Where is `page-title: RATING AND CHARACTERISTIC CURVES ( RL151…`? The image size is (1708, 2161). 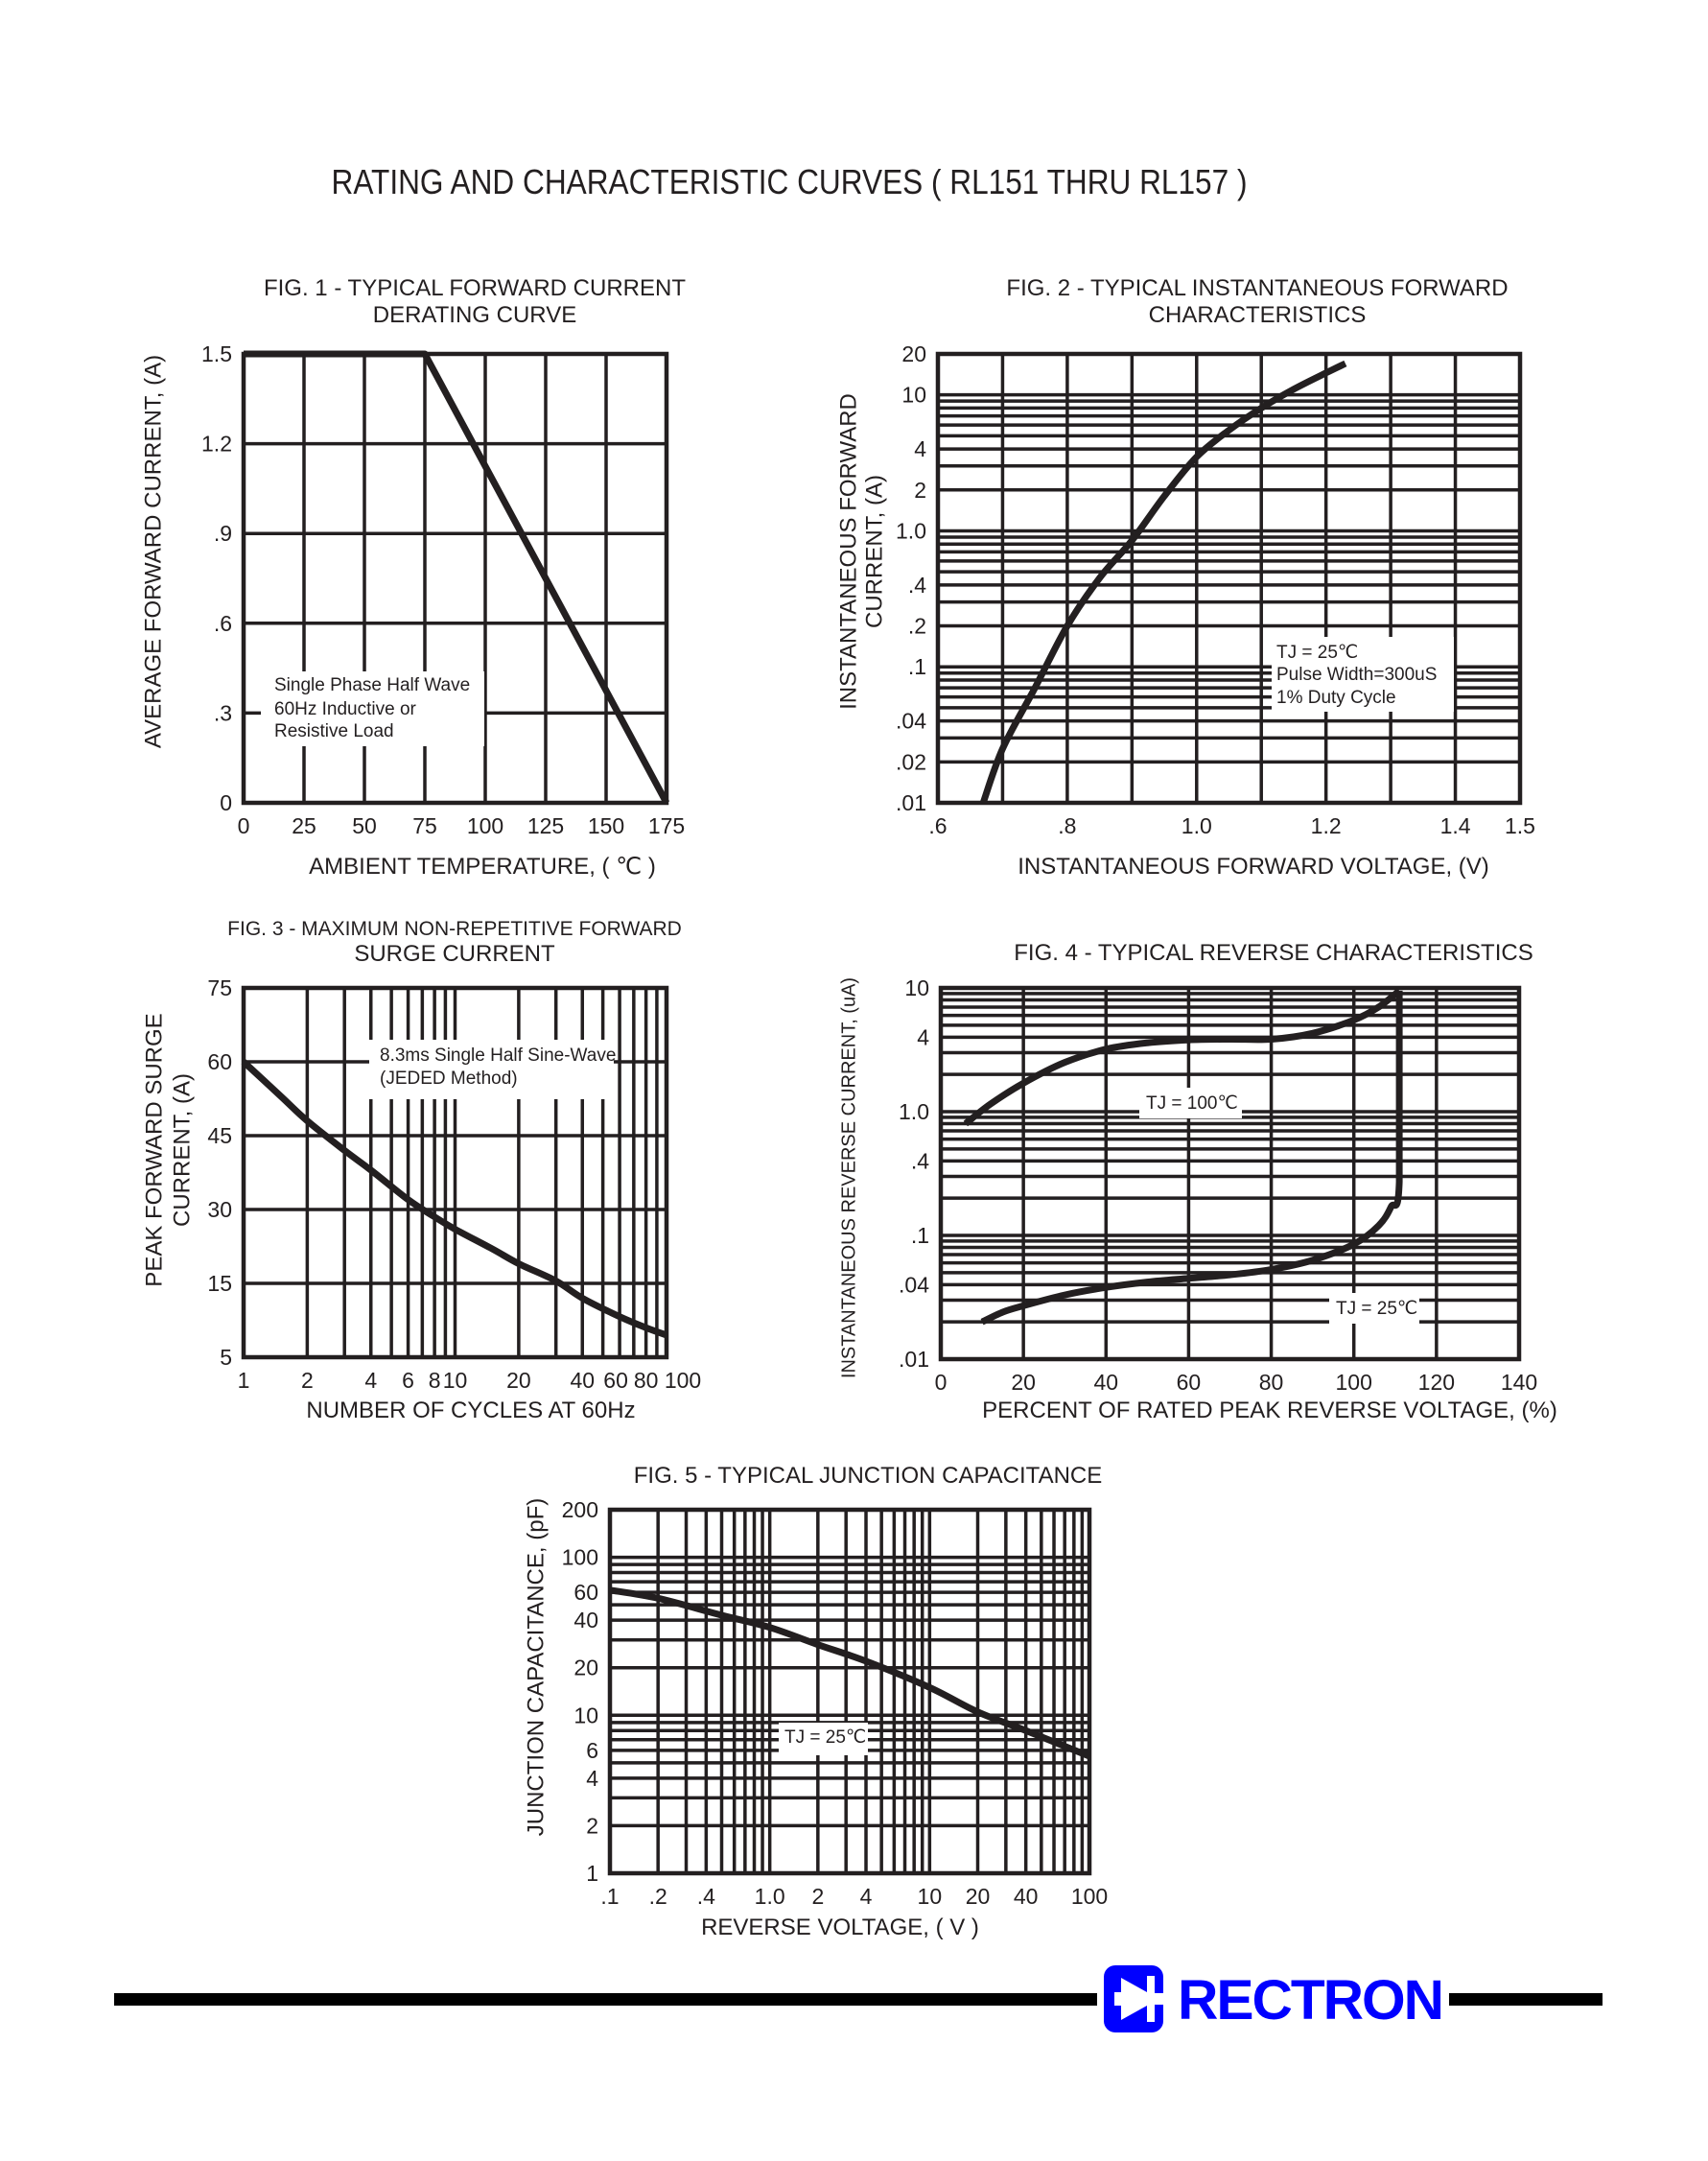
page-title: RATING AND CHARACTERISTIC CURVES ( RL151… is located at coordinates (790, 181).